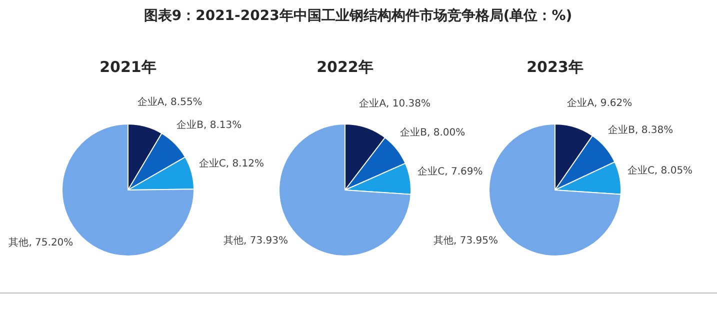 This screenshot has height=327, width=717. I want to click on text: 图表9：2021-2023年中国工业钢结构构件市场竞争格局(单位：%), so click(358, 15).